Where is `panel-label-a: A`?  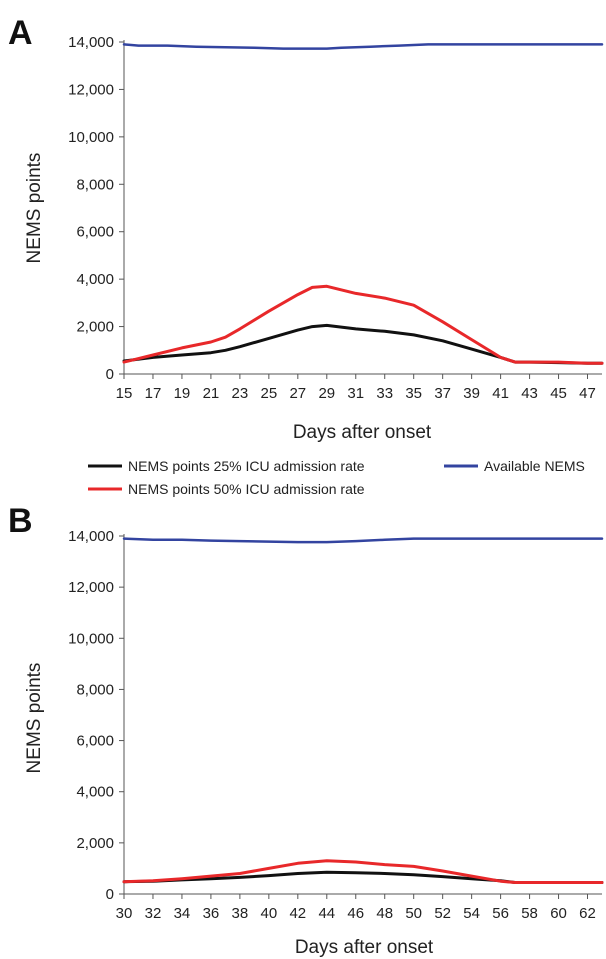 panel-label-a: A is located at coordinates (20, 33).